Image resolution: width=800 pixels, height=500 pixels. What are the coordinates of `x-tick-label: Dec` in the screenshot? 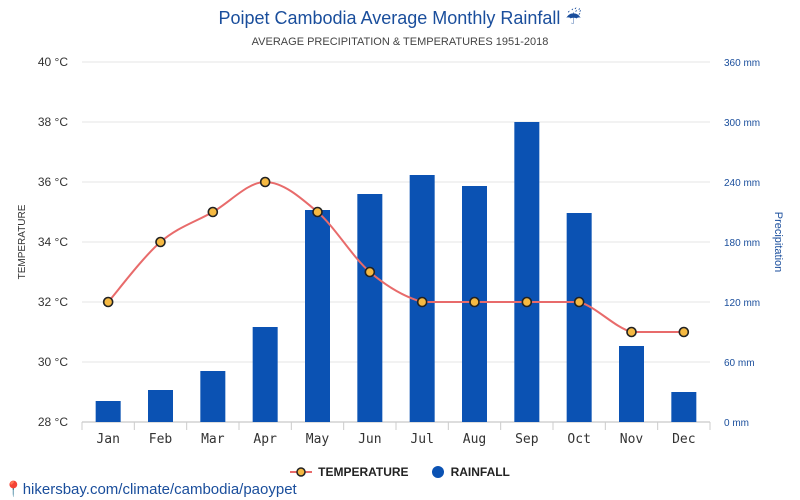 It's located at (683, 439).